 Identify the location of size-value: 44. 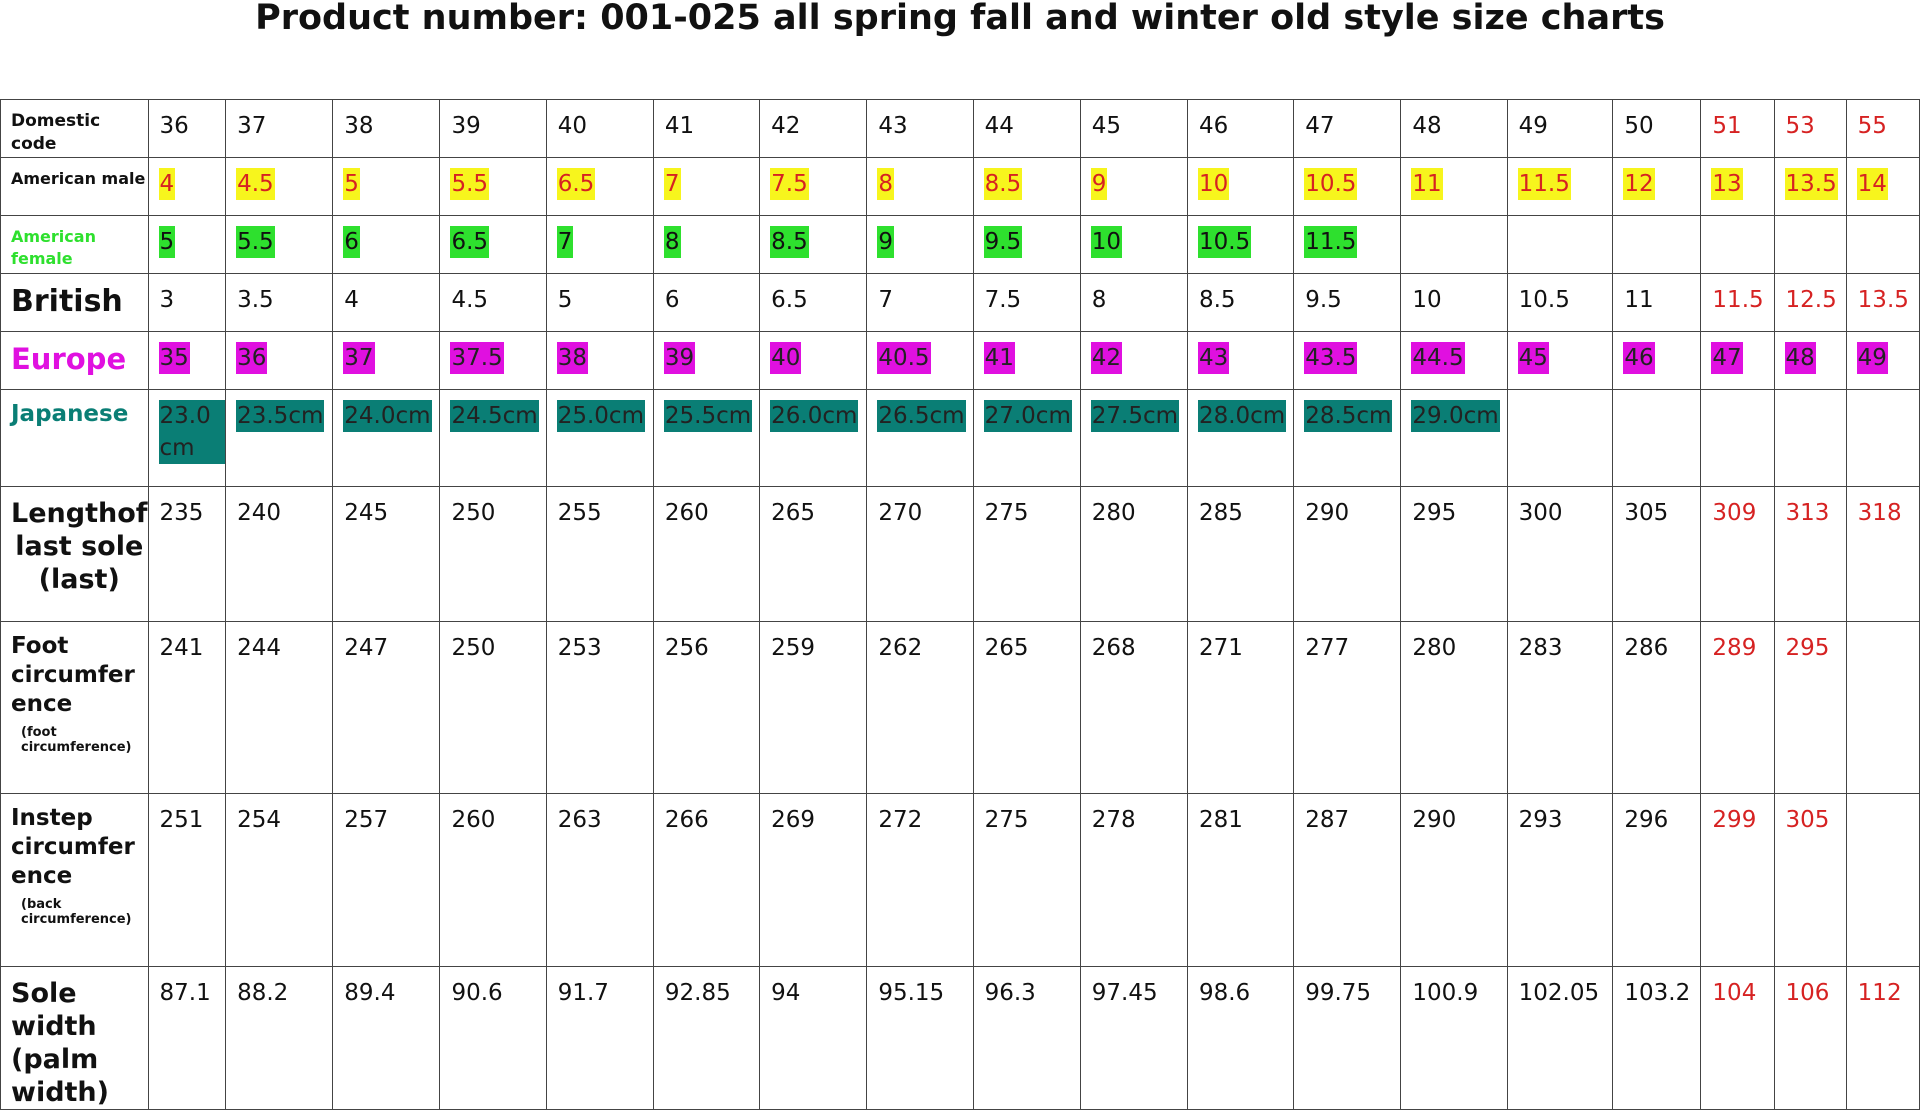
(999, 126).